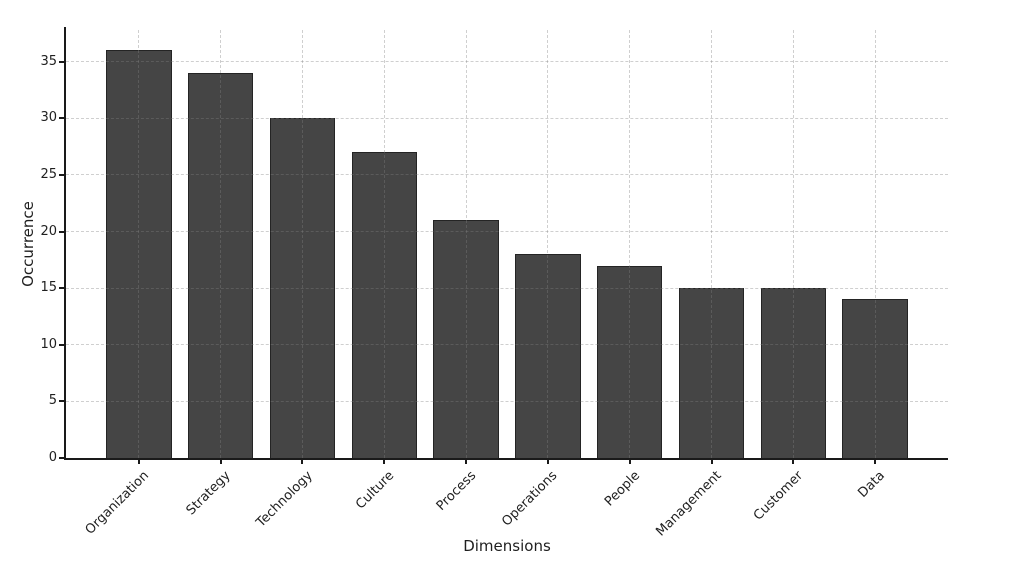 Image resolution: width=1032 pixels, height=586 pixels. I want to click on y-axis-spine, so click(65, 243).